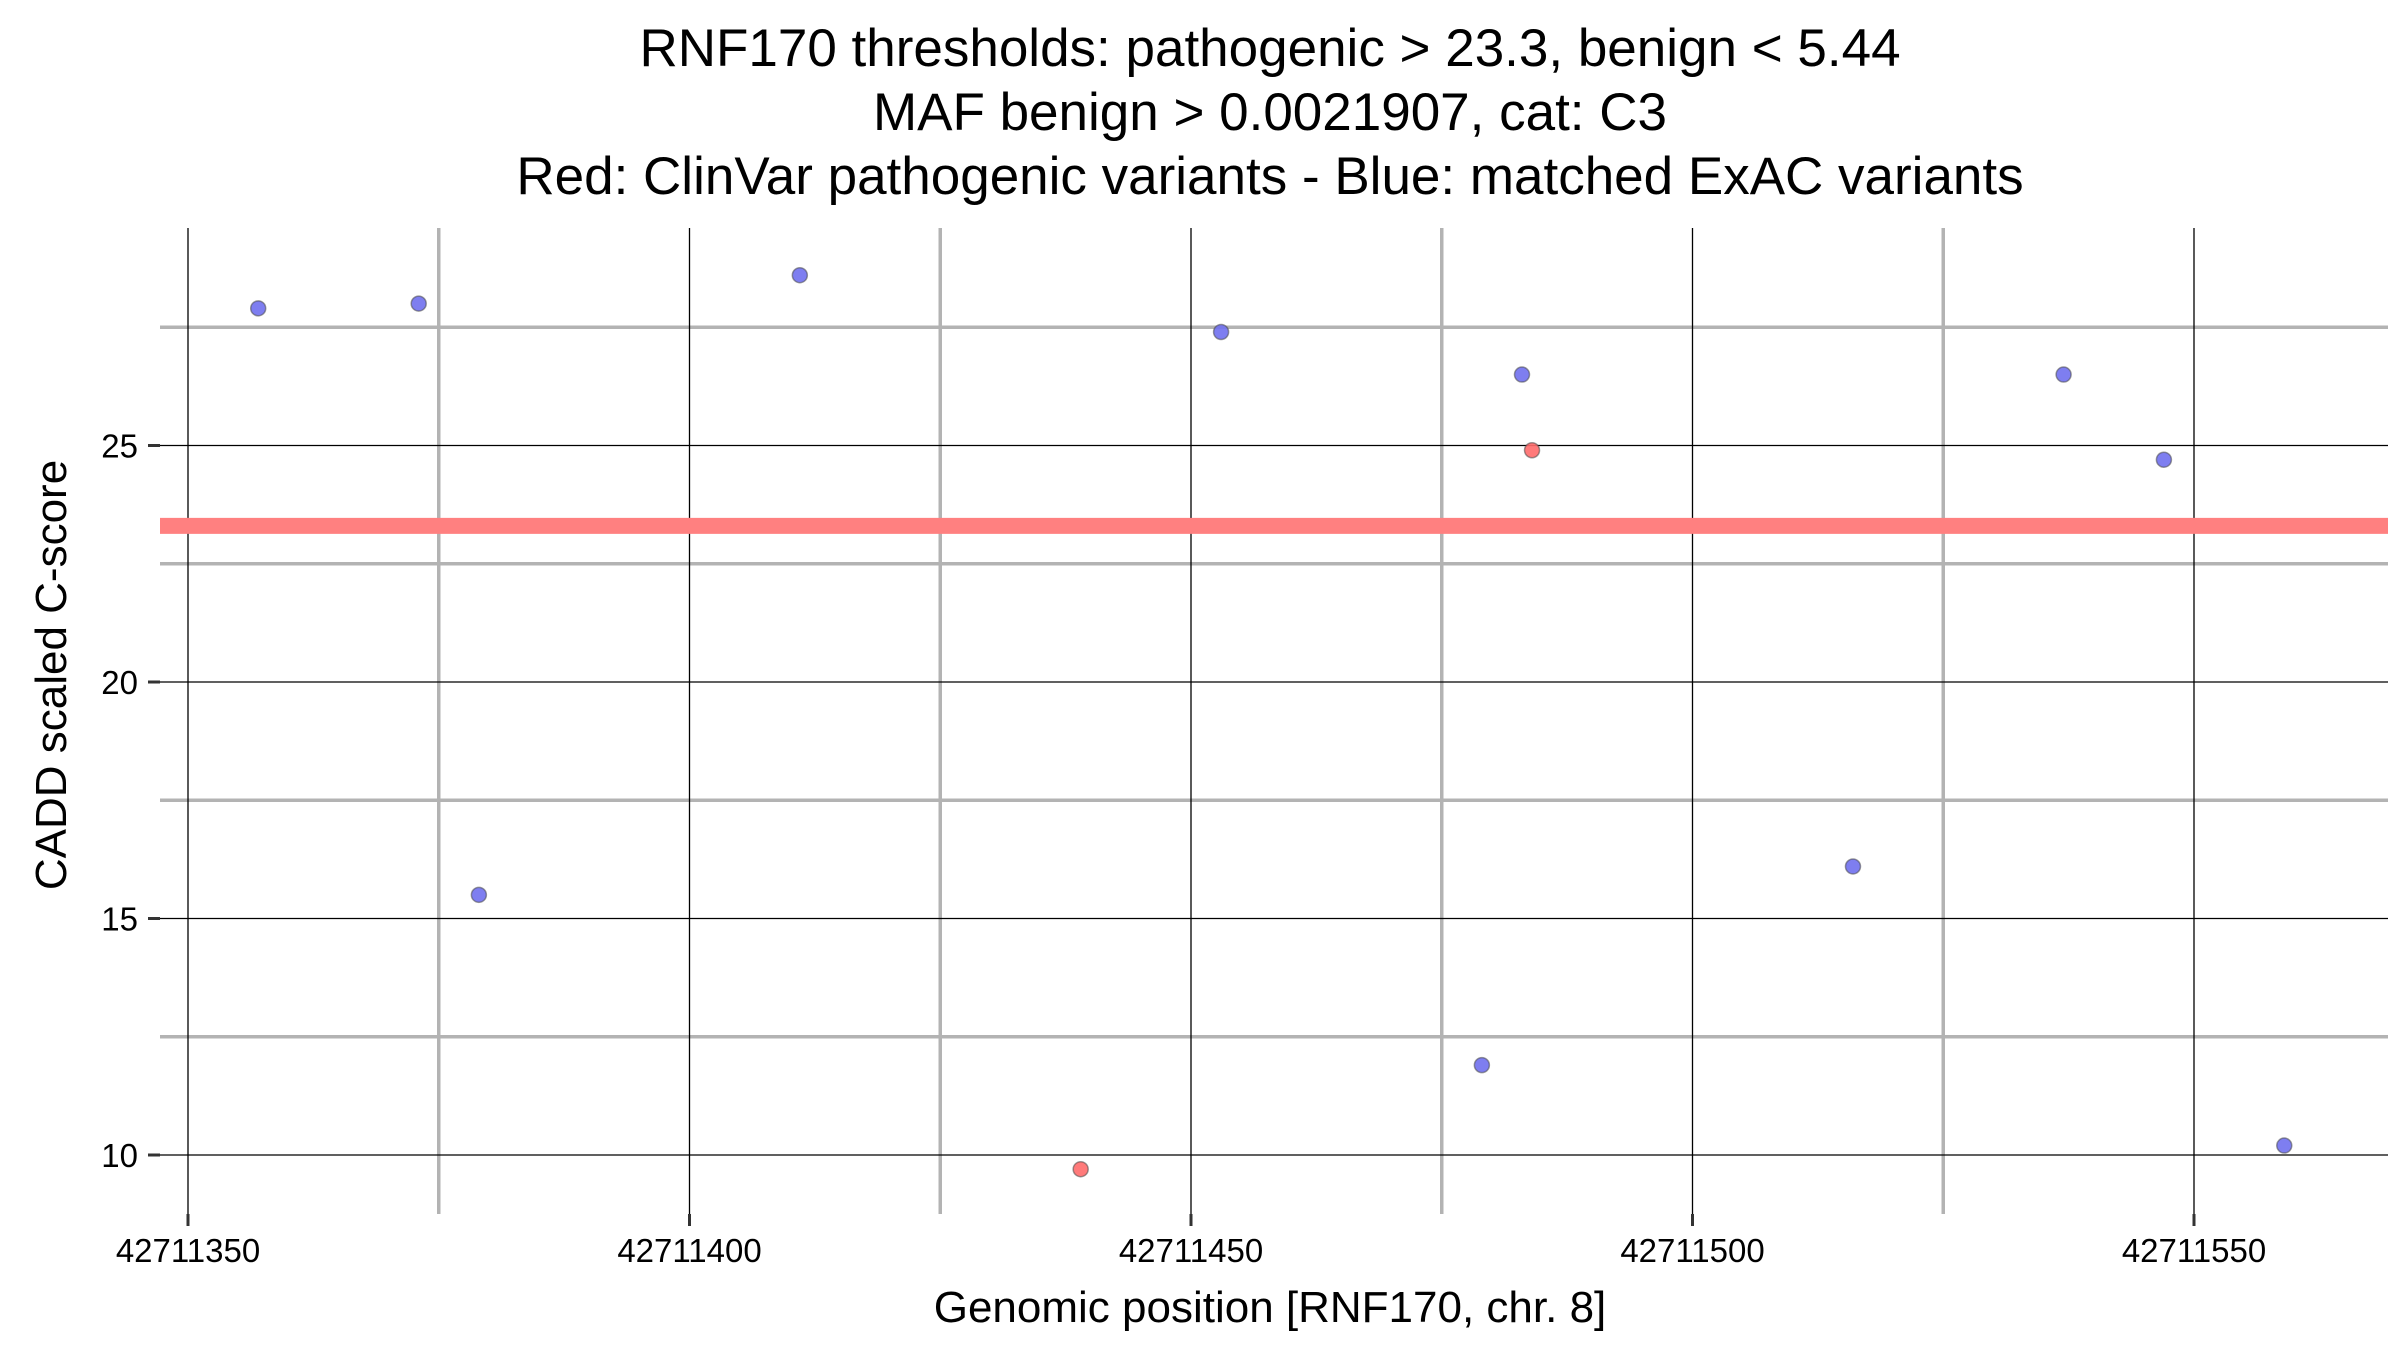 Image resolution: width=2400 pixels, height=1350 pixels. What do you see at coordinates (1692, 1250) in the screenshot?
I see `x-tick-label-3: 42711500` at bounding box center [1692, 1250].